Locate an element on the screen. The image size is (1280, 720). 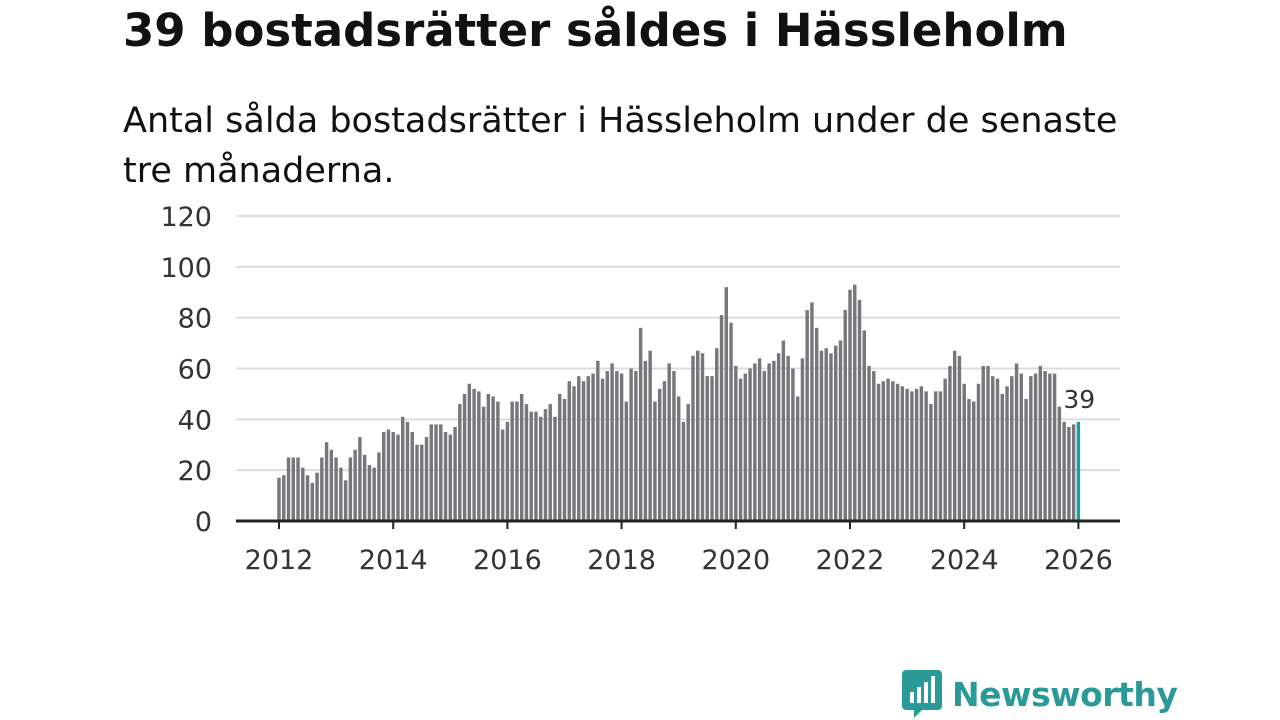
y-tick-label: 20 is located at coordinates (195, 471).